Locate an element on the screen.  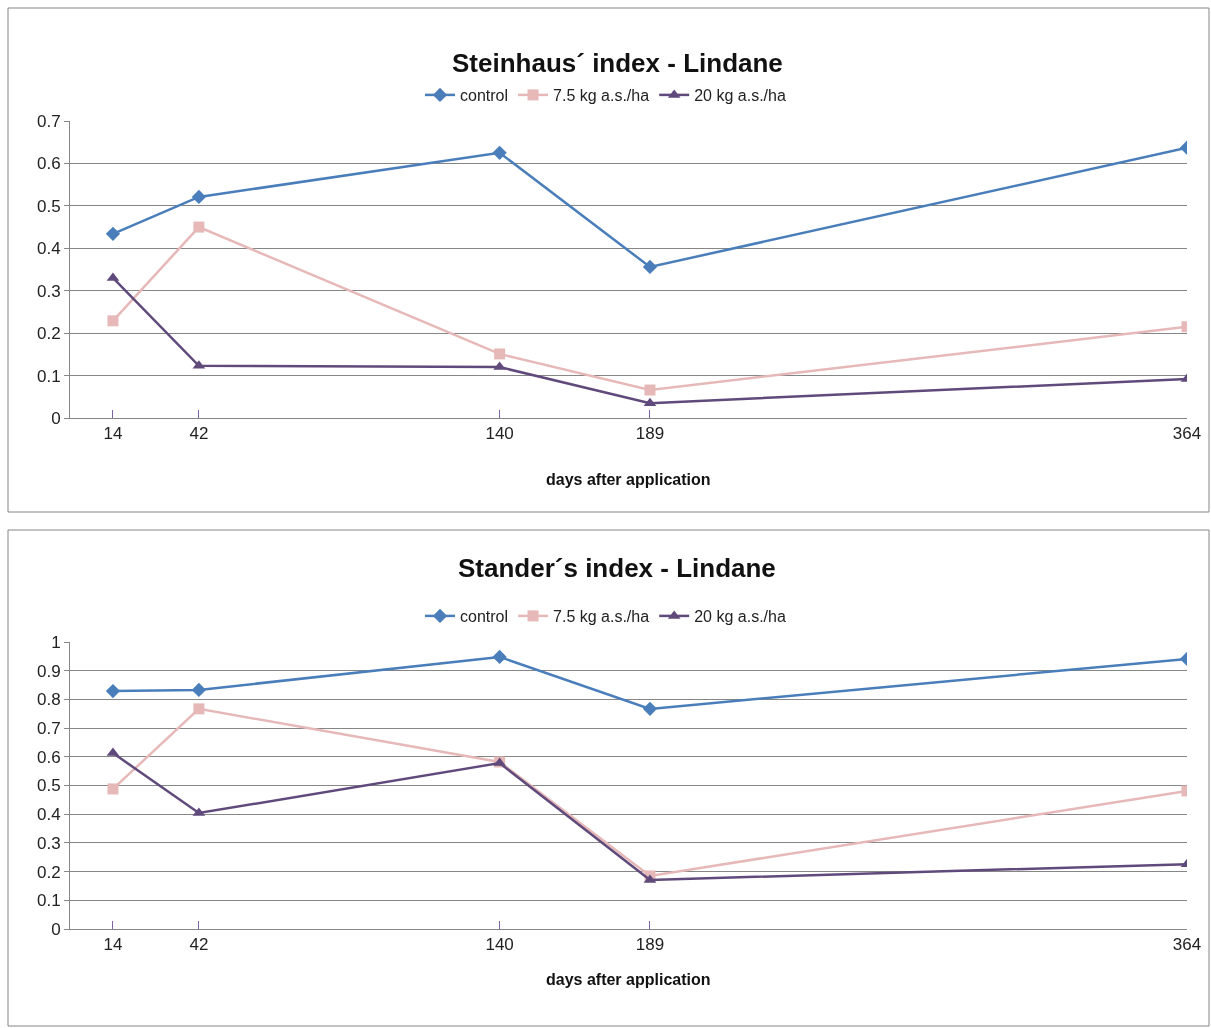
chart-title: Stander´s index - Lindane is located at coordinates (617, 568).